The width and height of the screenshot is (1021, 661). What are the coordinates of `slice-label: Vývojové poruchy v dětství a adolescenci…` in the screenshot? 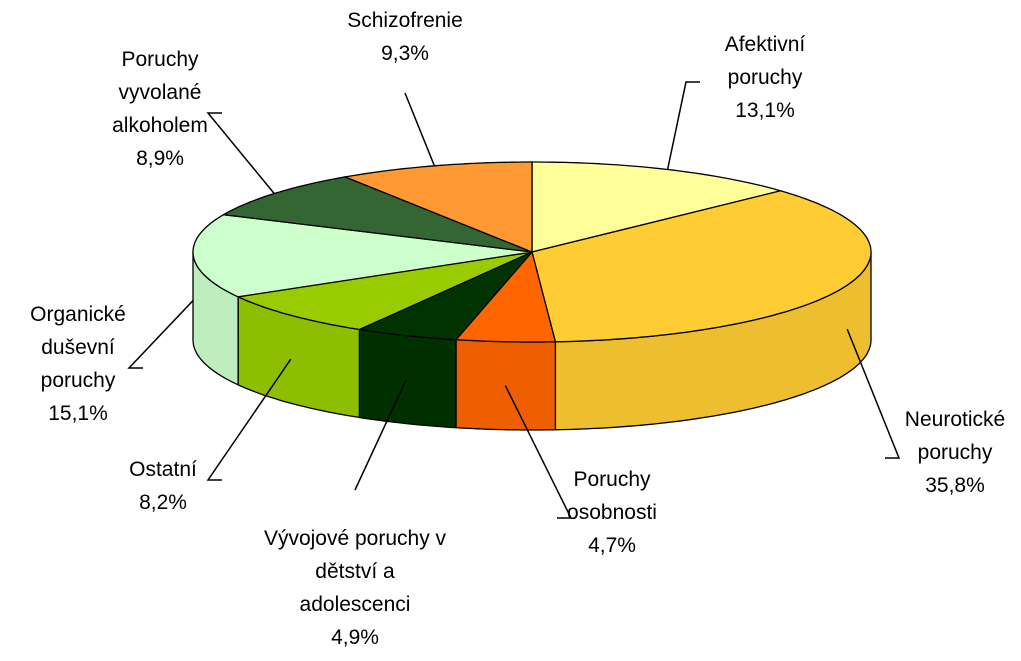 It's located at (355, 588).